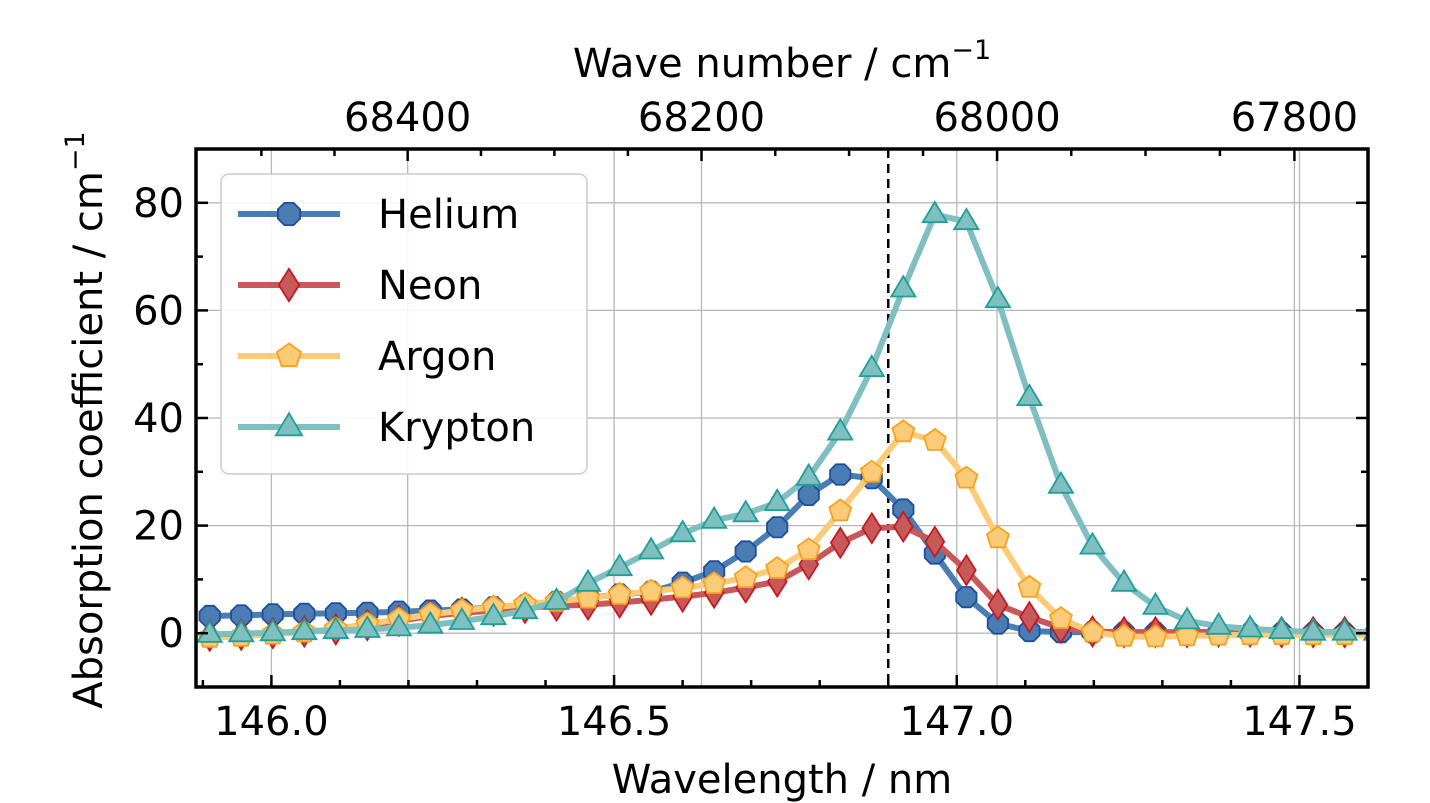 The image size is (1430, 803). What do you see at coordinates (762, 64) in the screenshot?
I see `x2-axis-label-main: Wave number / cm` at bounding box center [762, 64].